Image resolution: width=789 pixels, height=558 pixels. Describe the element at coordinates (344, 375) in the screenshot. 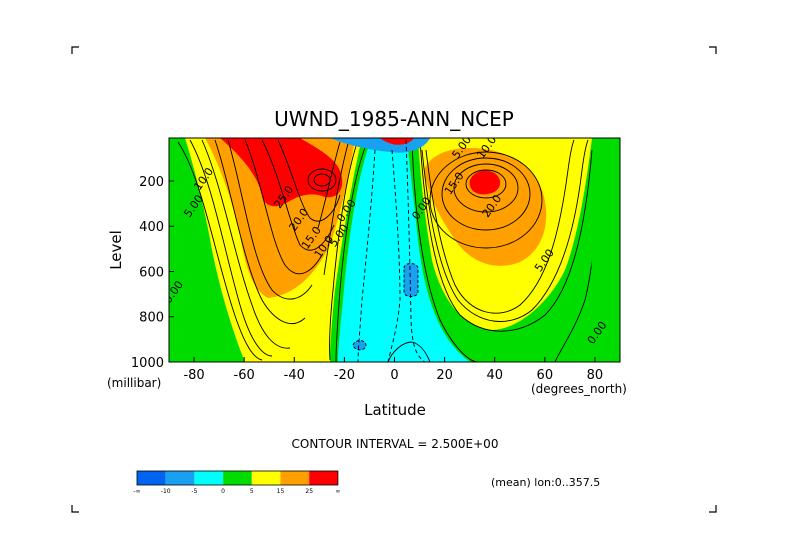

I see `x-tick-label: -20` at that location.